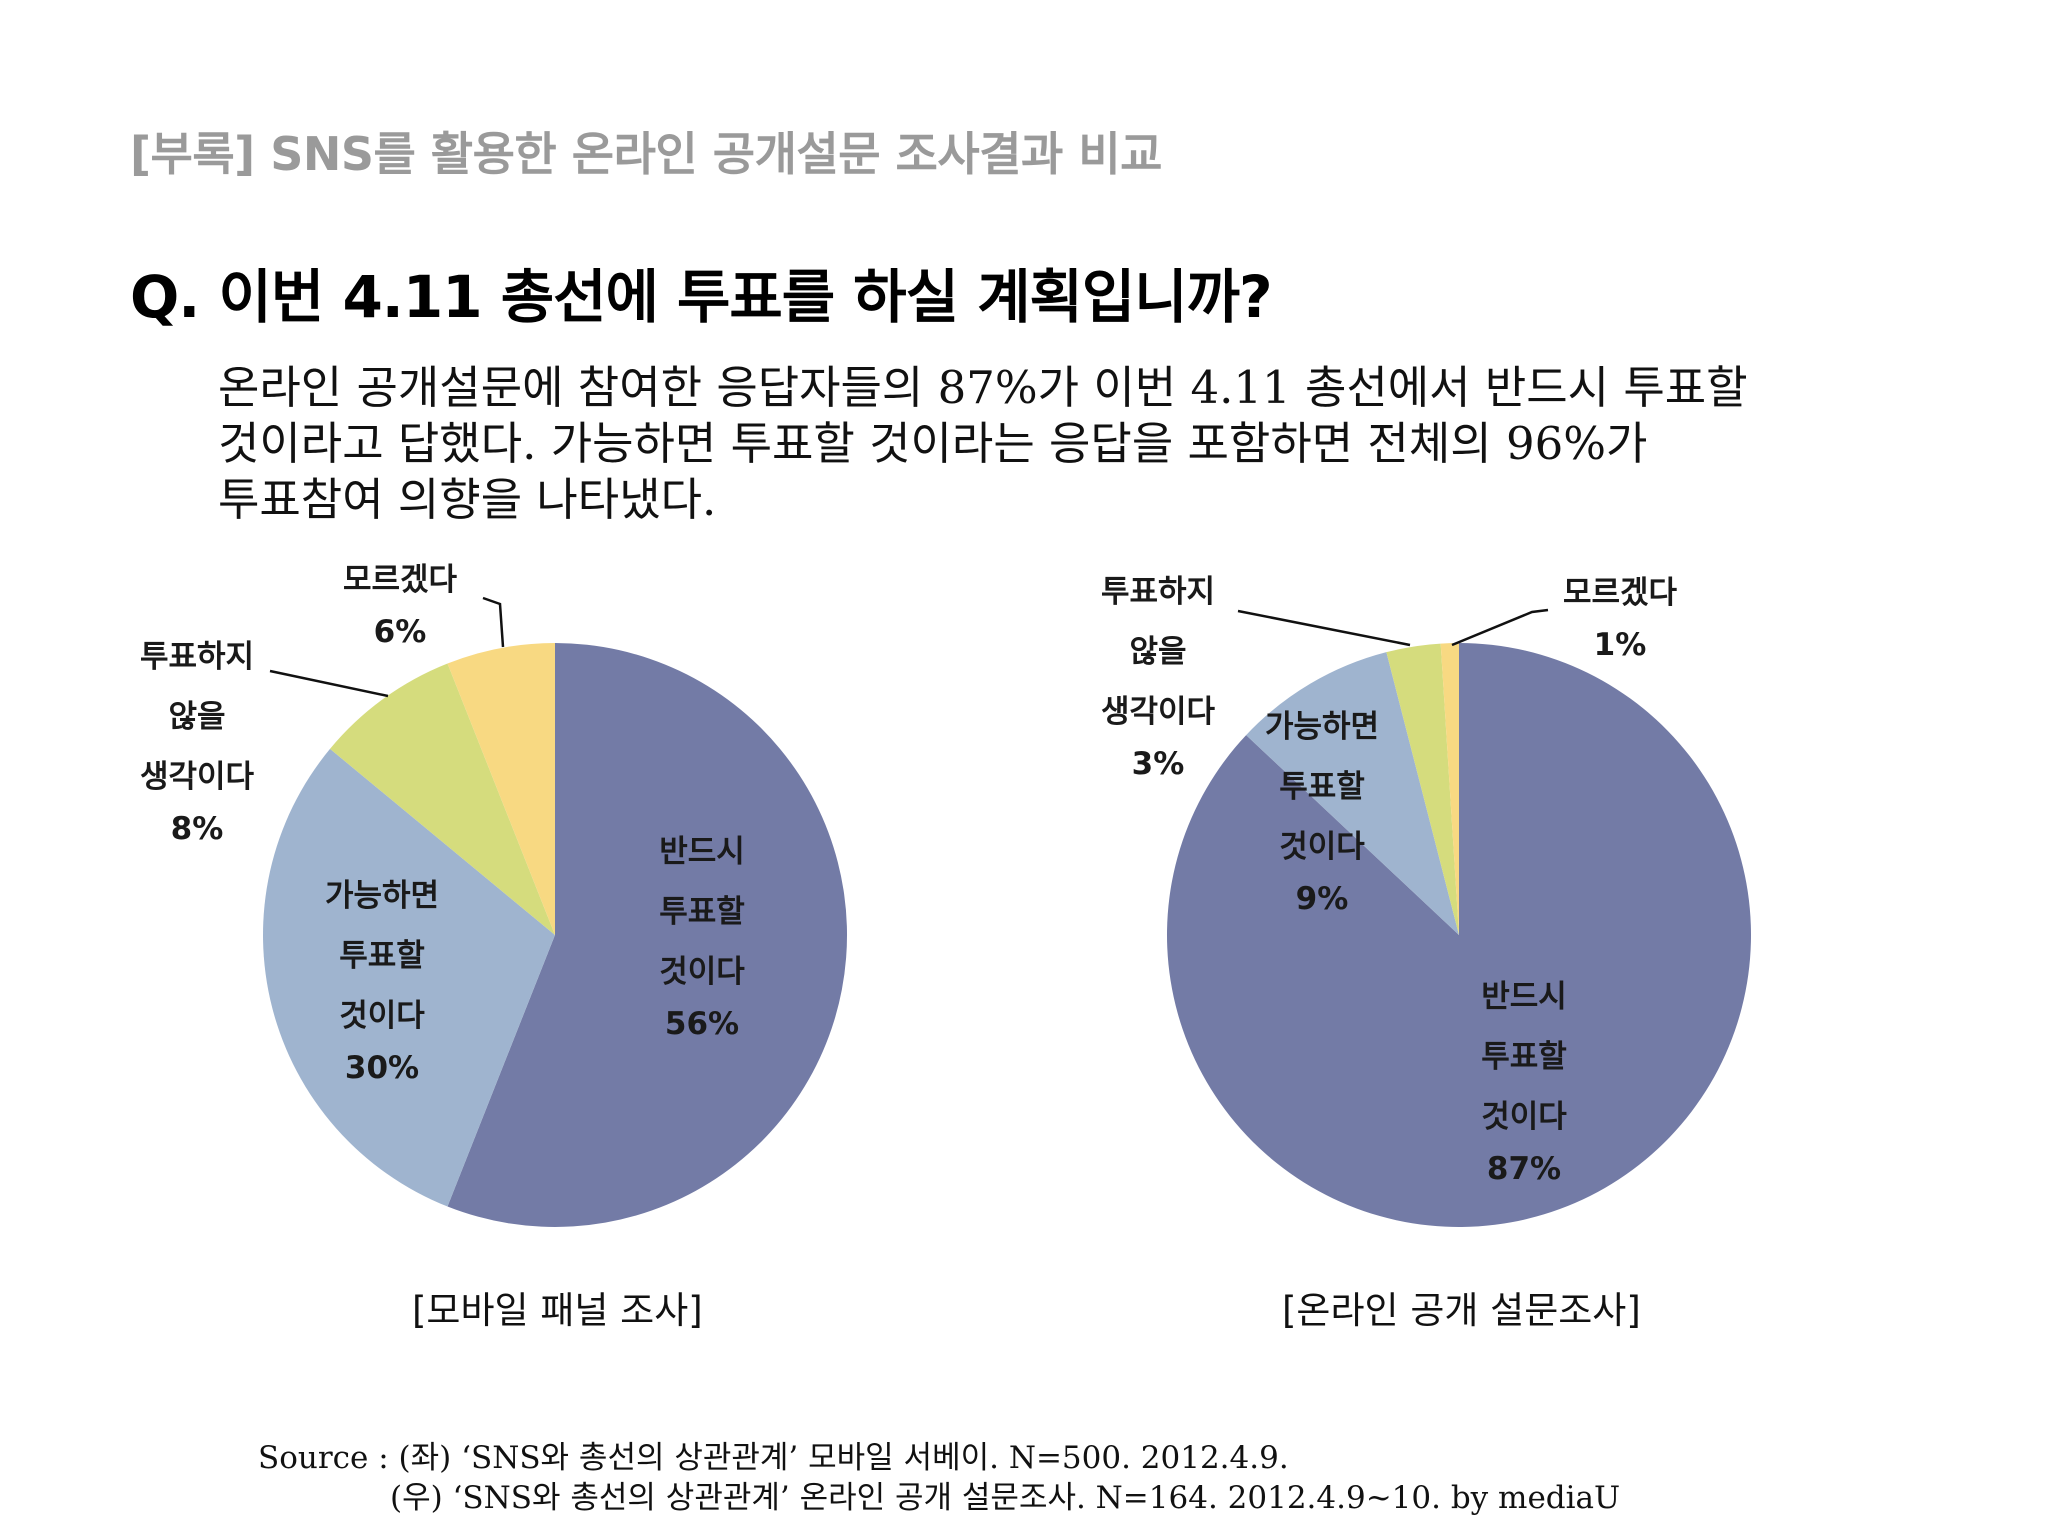 The height and width of the screenshot is (1536, 2048). Describe the element at coordinates (1524, 1169) in the screenshot. I see `slice-percent-label: 87%` at that location.